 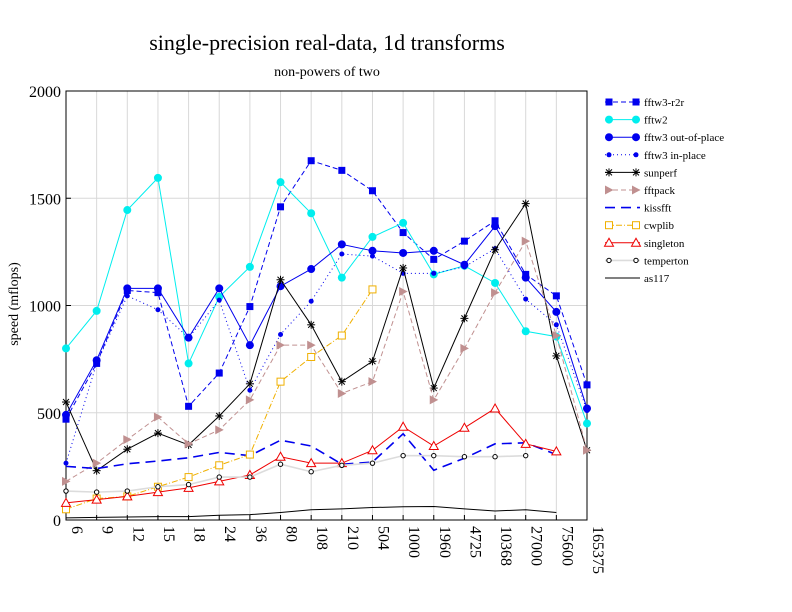 I want to click on x-tick-label: 80, so click(x=291, y=534).